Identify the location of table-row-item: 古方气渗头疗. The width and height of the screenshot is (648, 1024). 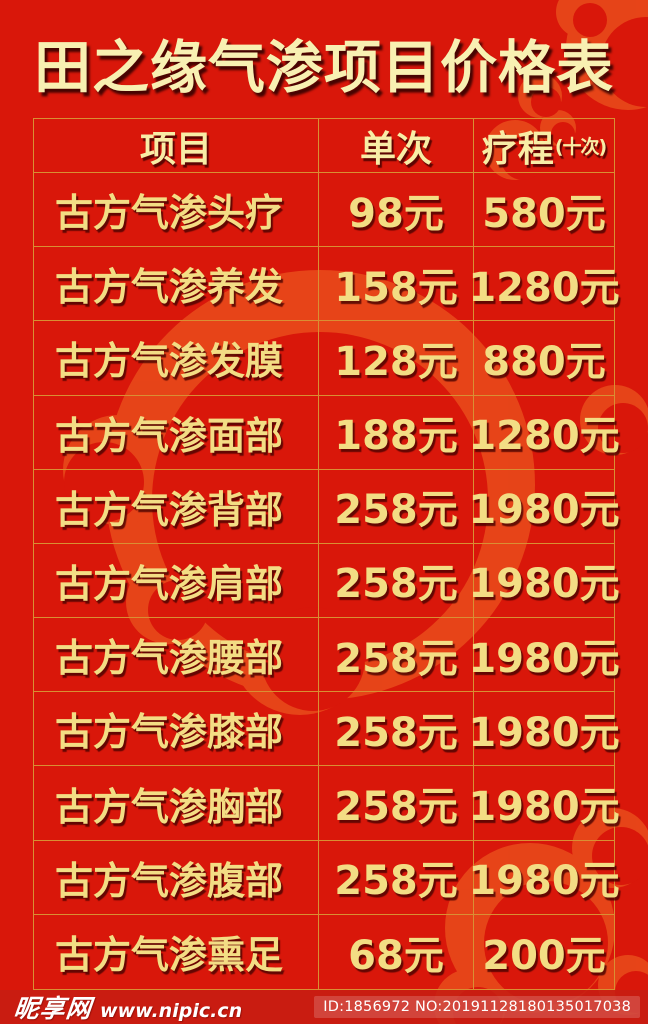
(176, 210).